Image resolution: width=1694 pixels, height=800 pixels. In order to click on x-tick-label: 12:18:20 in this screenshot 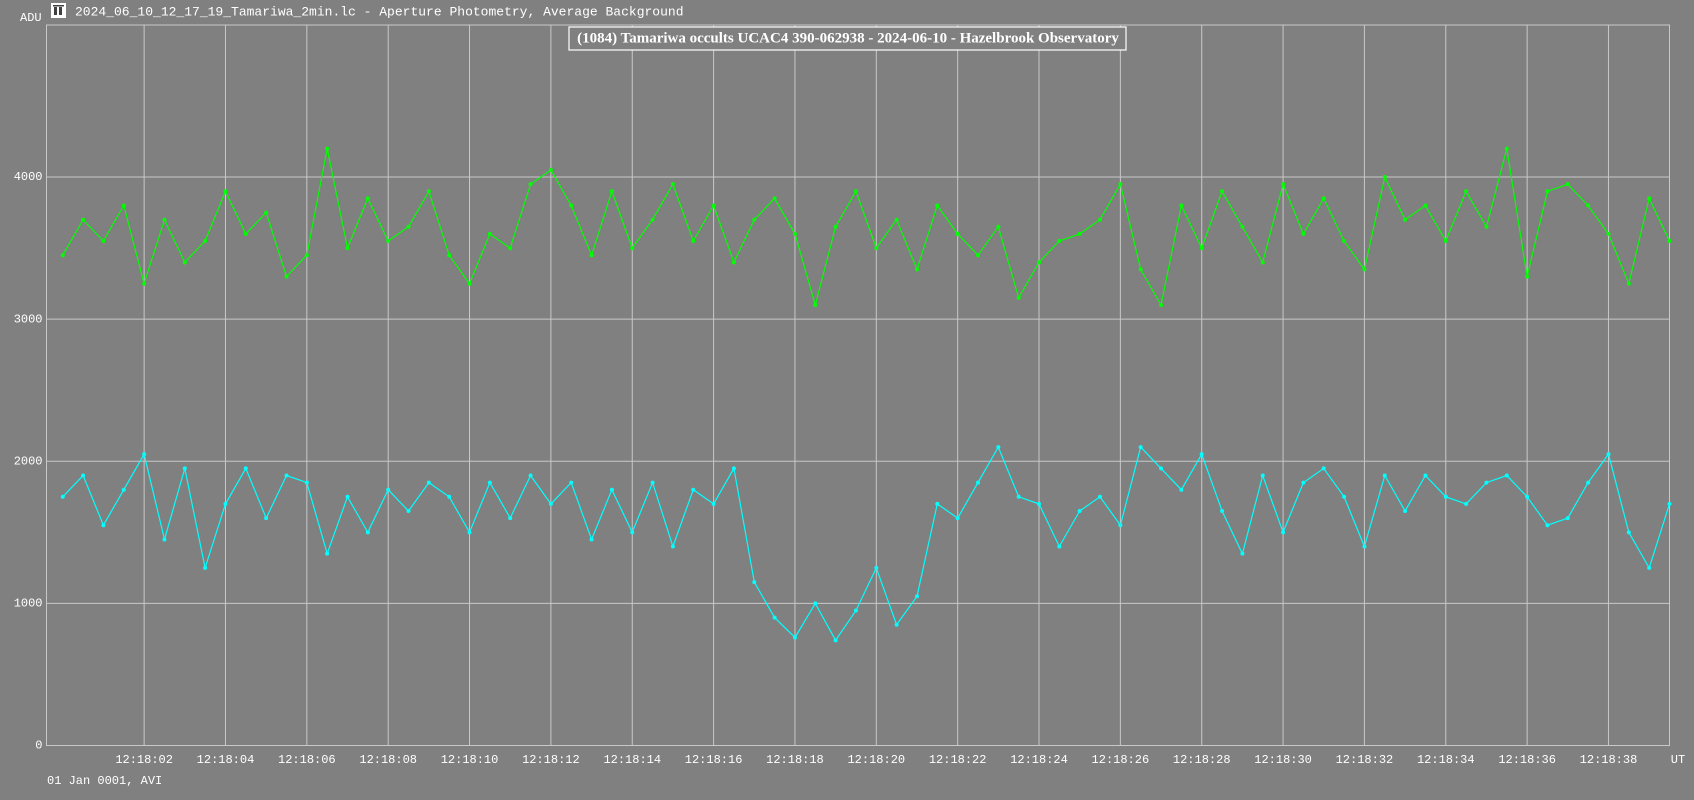, I will do `click(876, 760)`.